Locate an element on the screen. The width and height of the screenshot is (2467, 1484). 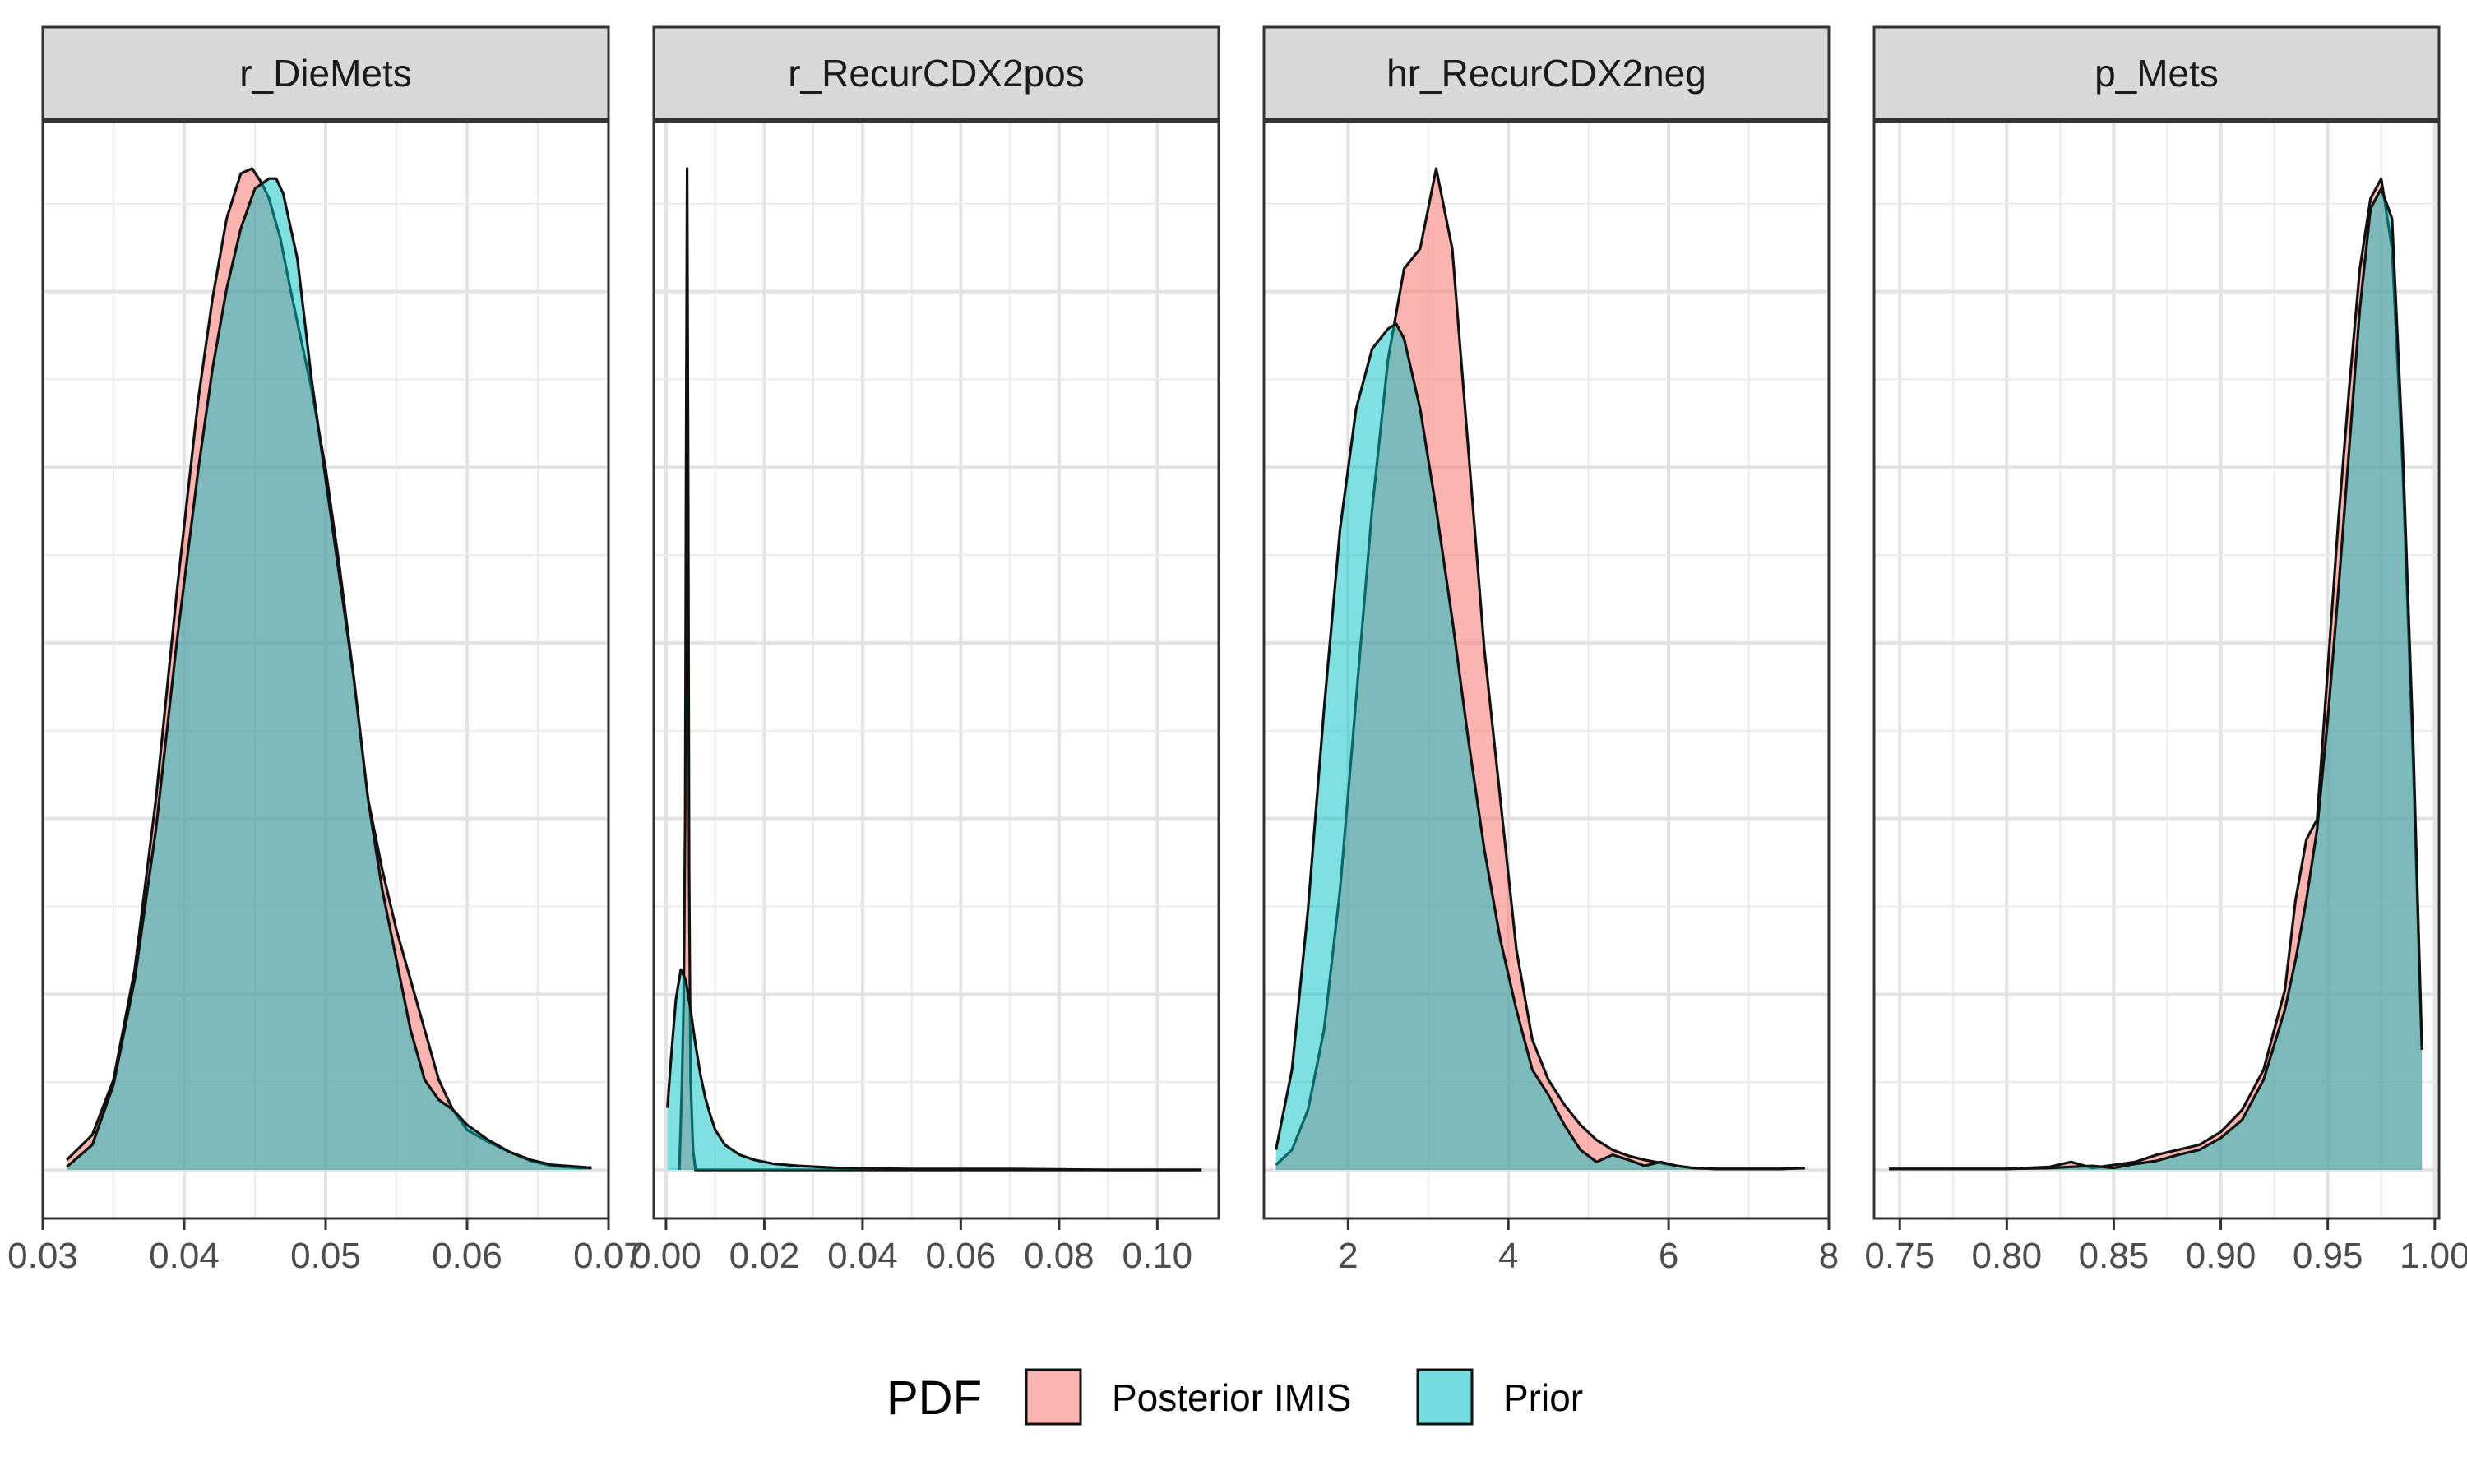
legend-title: PDF is located at coordinates (934, 1398).